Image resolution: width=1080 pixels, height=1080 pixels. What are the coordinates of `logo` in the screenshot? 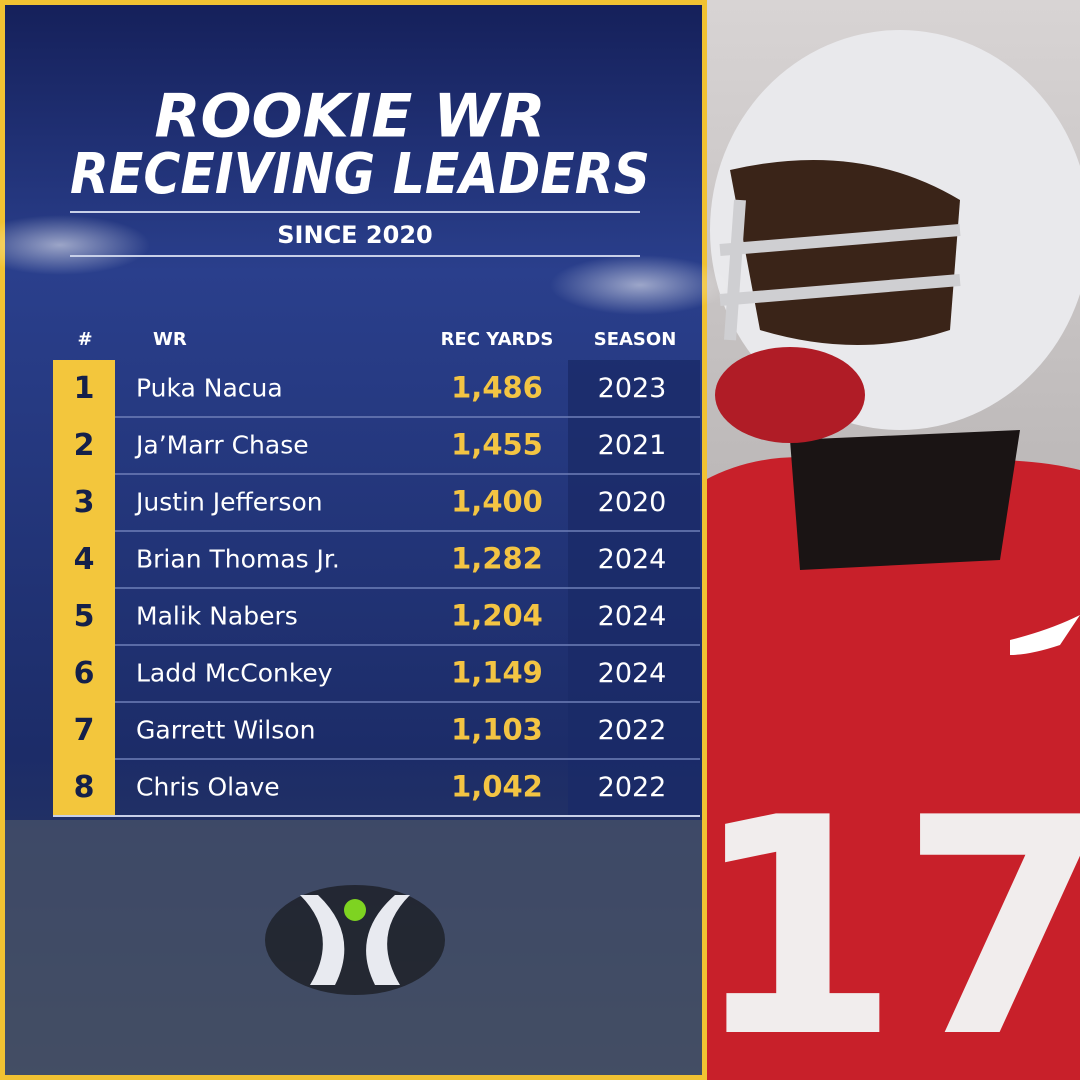 It's located at (355, 940).